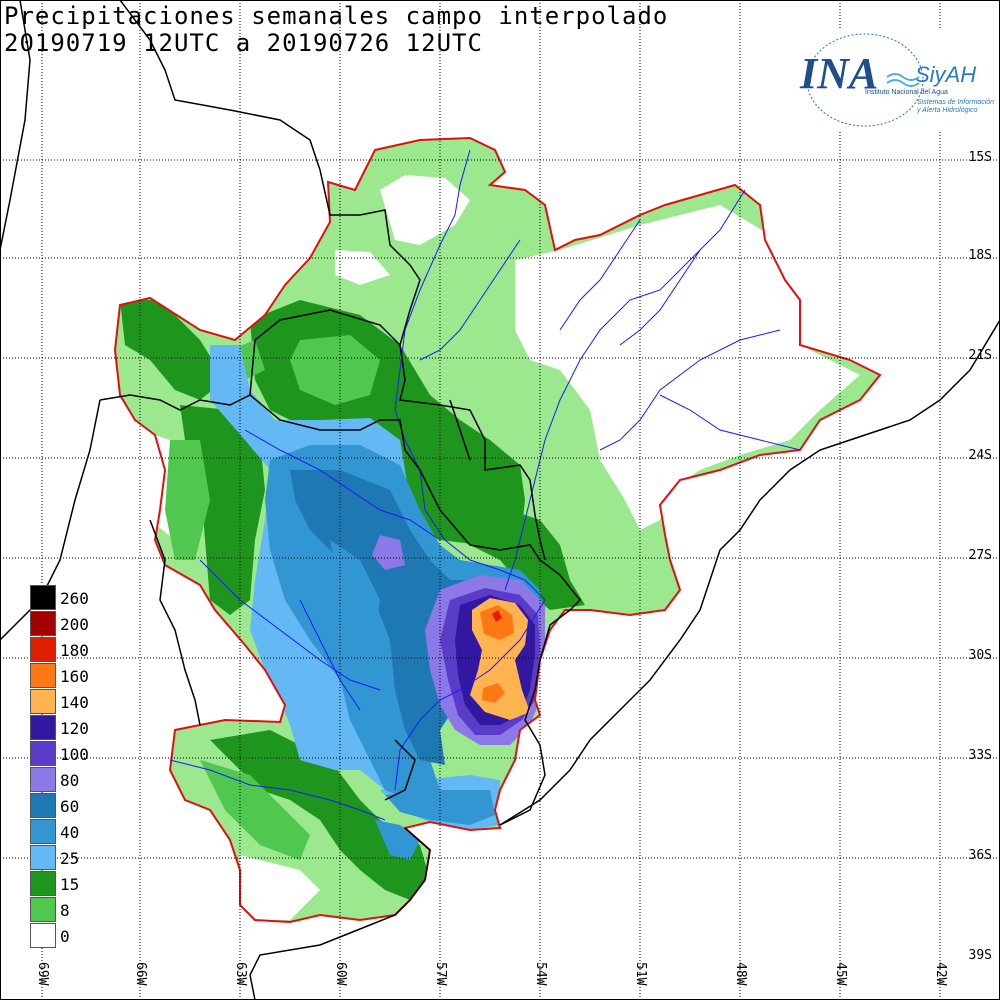  I want to click on lat-label: 21S, so click(980, 355).